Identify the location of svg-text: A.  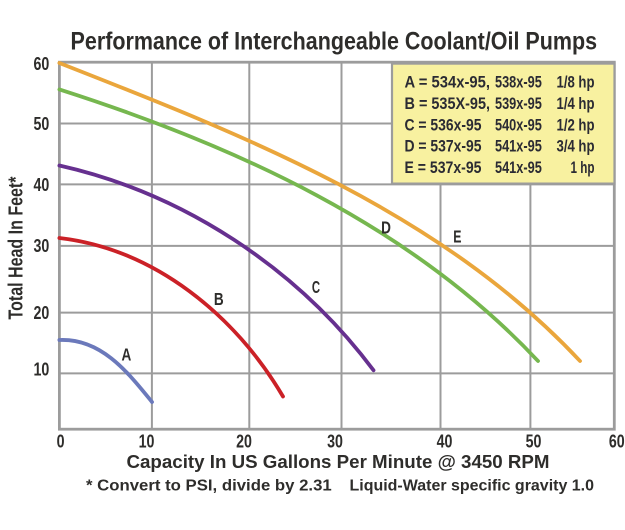
(127, 355).